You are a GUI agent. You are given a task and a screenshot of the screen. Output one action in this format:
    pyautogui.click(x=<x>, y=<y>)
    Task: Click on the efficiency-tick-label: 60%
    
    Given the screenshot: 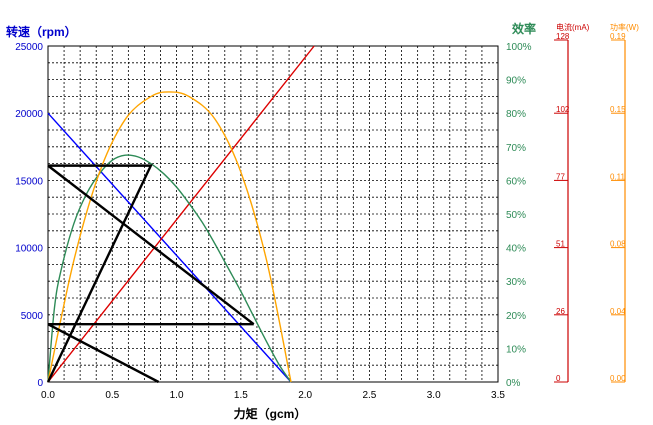 What is the action you would take?
    pyautogui.click(x=516, y=181)
    